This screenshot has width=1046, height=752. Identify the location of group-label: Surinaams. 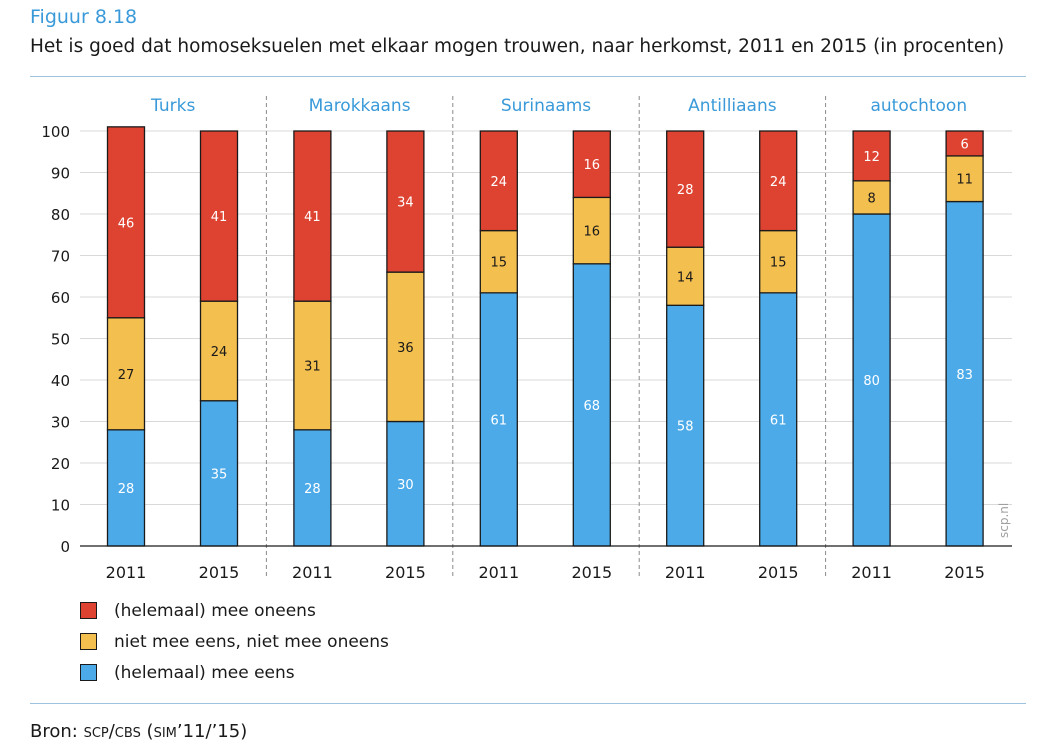
(546, 106).